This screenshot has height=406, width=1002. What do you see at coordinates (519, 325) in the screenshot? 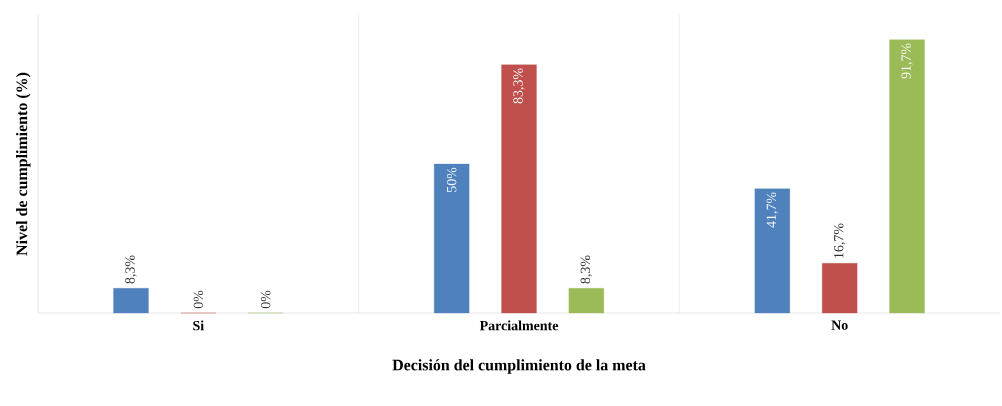
I see `x-tick-label: Parcialmente` at bounding box center [519, 325].